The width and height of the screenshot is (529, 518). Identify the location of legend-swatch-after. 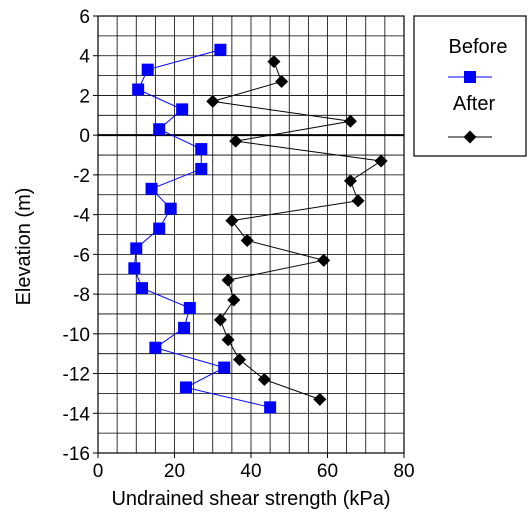
(470, 137).